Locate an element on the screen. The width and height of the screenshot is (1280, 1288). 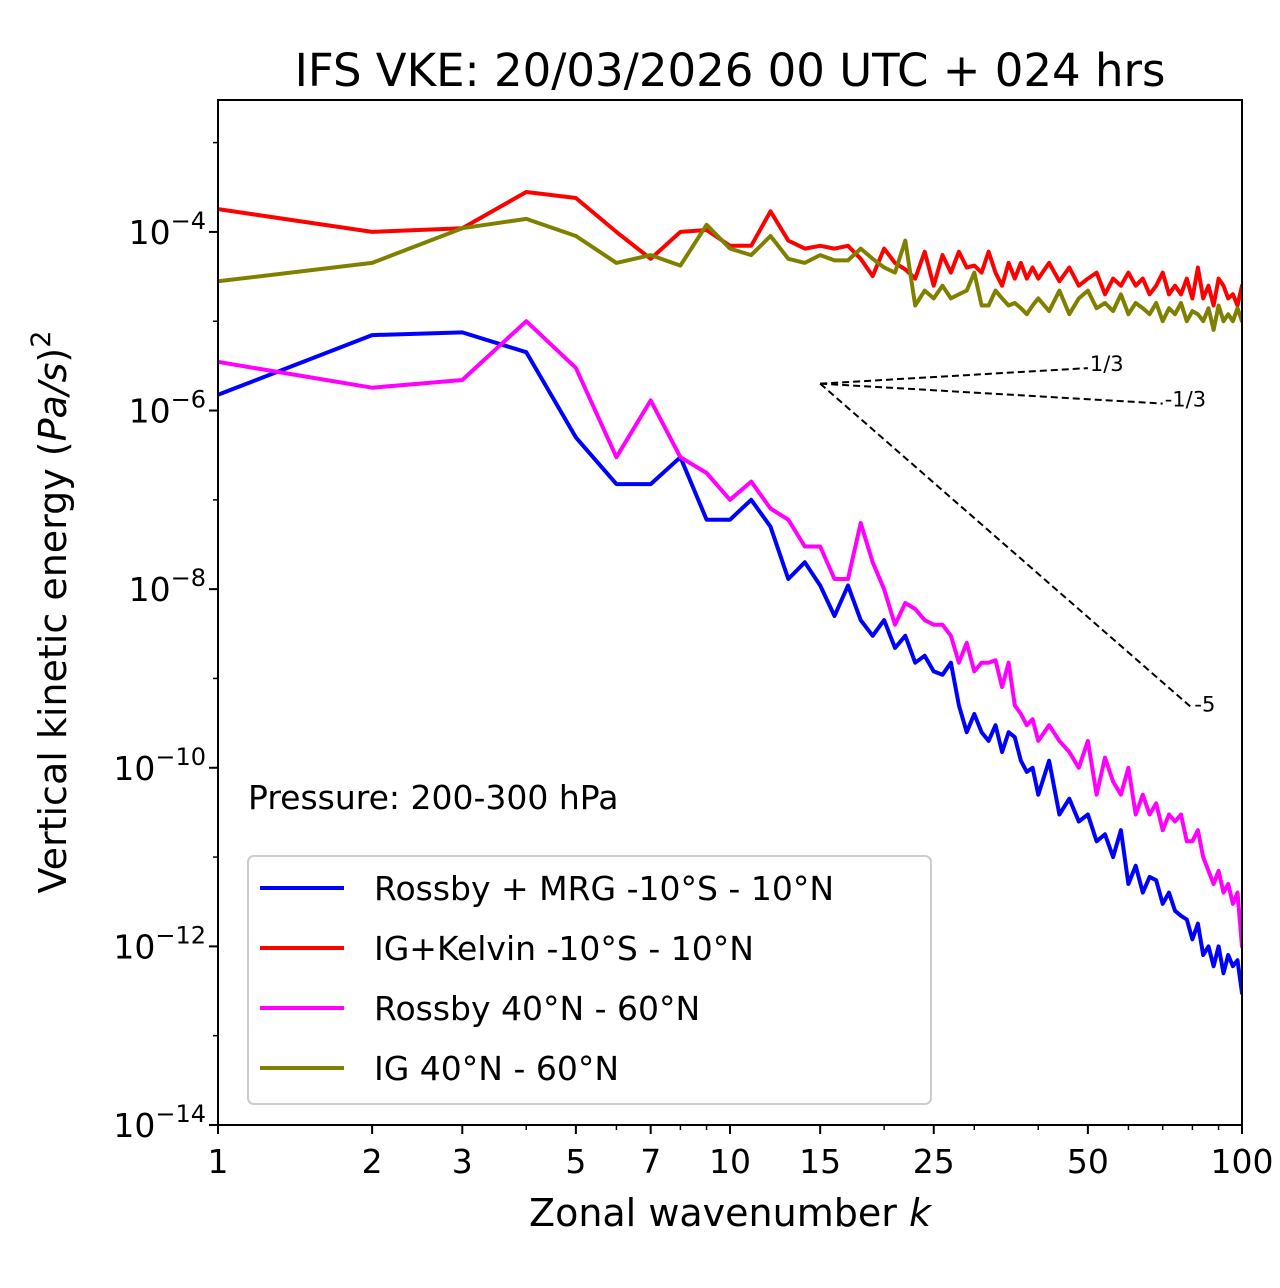
x-tick-label: 15 is located at coordinates (820, 1161).